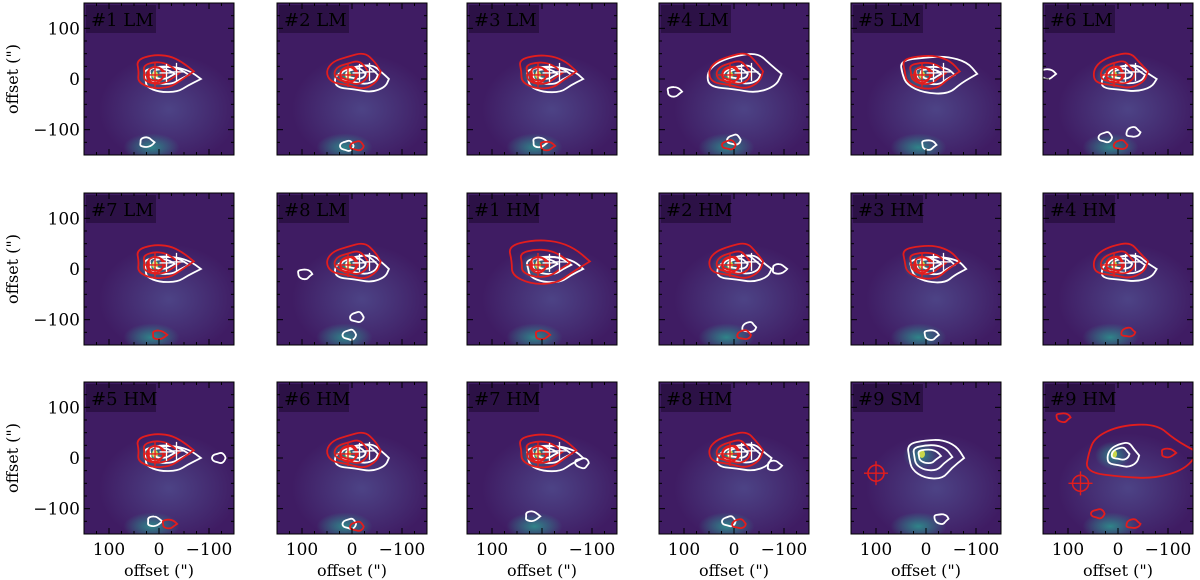 Image resolution: width=1200 pixels, height=580 pixels. I want to click on panel-label: #7 LM, so click(122, 210).